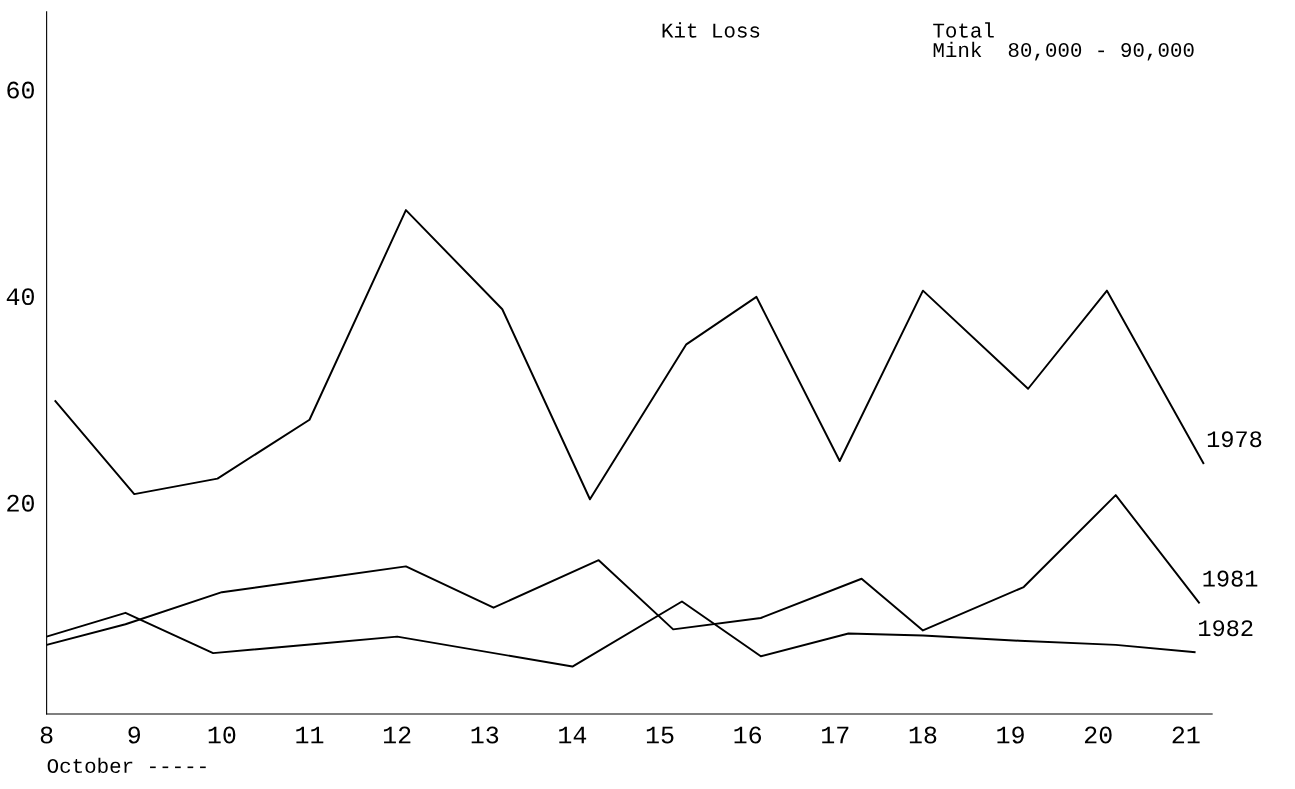 The width and height of the screenshot is (1295, 789). What do you see at coordinates (310, 735) in the screenshot?
I see `x-tick-label: 11` at bounding box center [310, 735].